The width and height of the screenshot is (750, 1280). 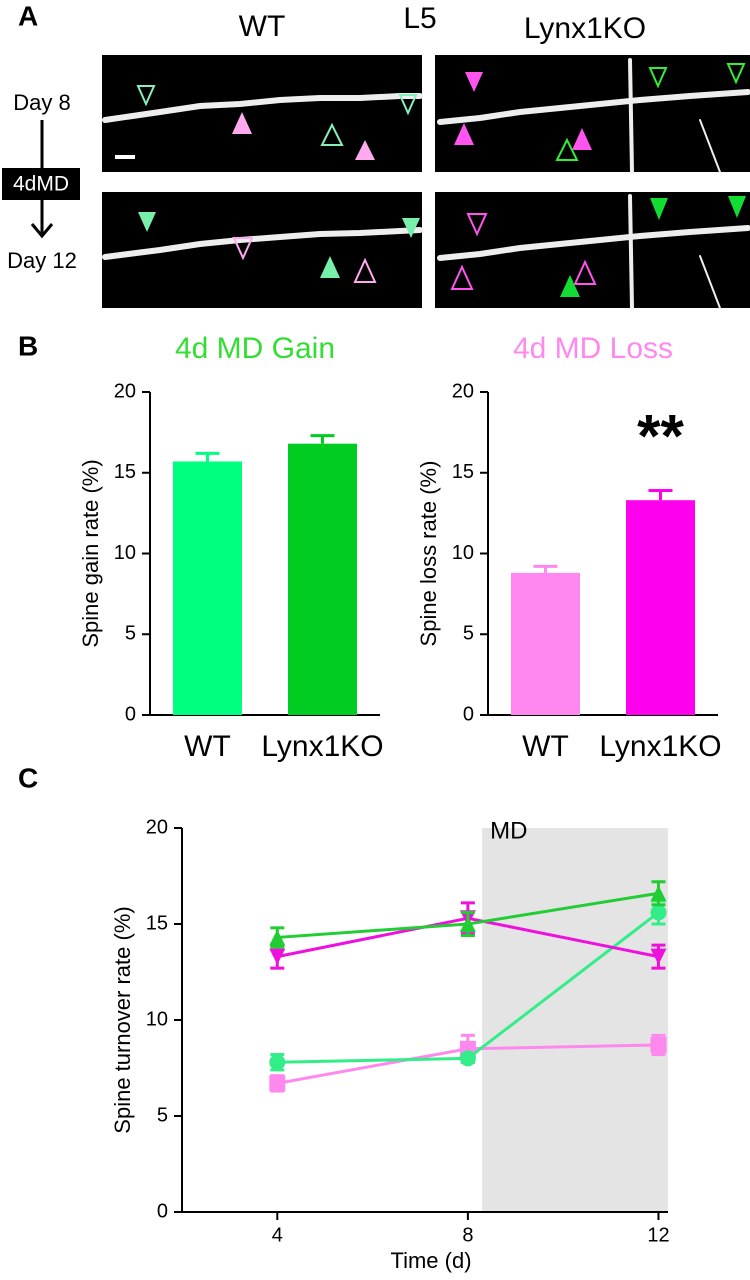 What do you see at coordinates (467, 1235) in the screenshot?
I see `x-tick-label: 8` at bounding box center [467, 1235].